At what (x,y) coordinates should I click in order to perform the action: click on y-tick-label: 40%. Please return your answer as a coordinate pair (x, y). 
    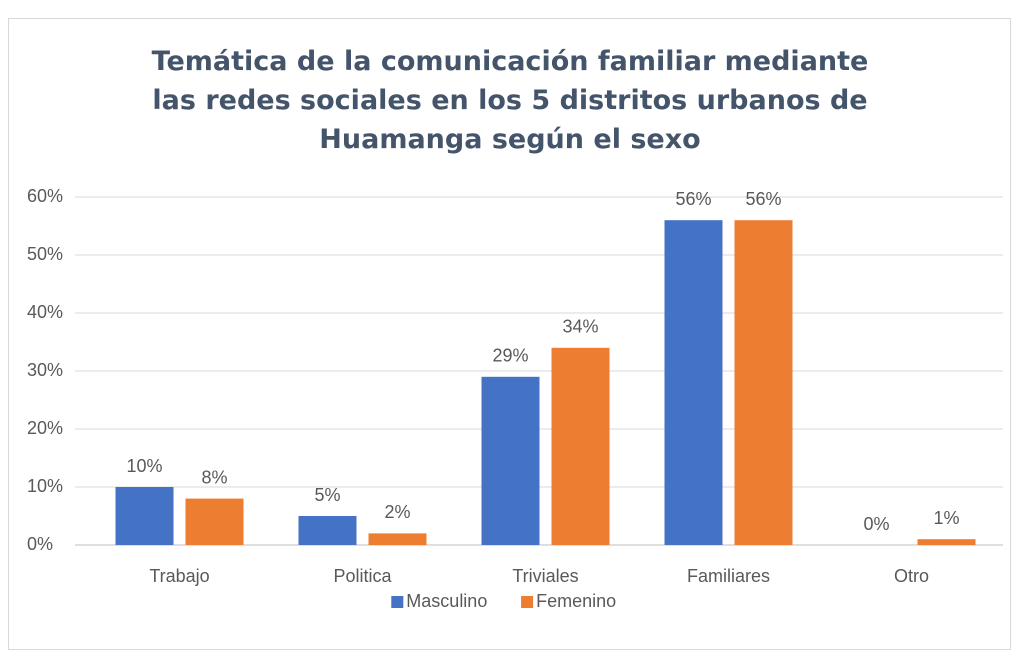
    Looking at the image, I should click on (45, 312).